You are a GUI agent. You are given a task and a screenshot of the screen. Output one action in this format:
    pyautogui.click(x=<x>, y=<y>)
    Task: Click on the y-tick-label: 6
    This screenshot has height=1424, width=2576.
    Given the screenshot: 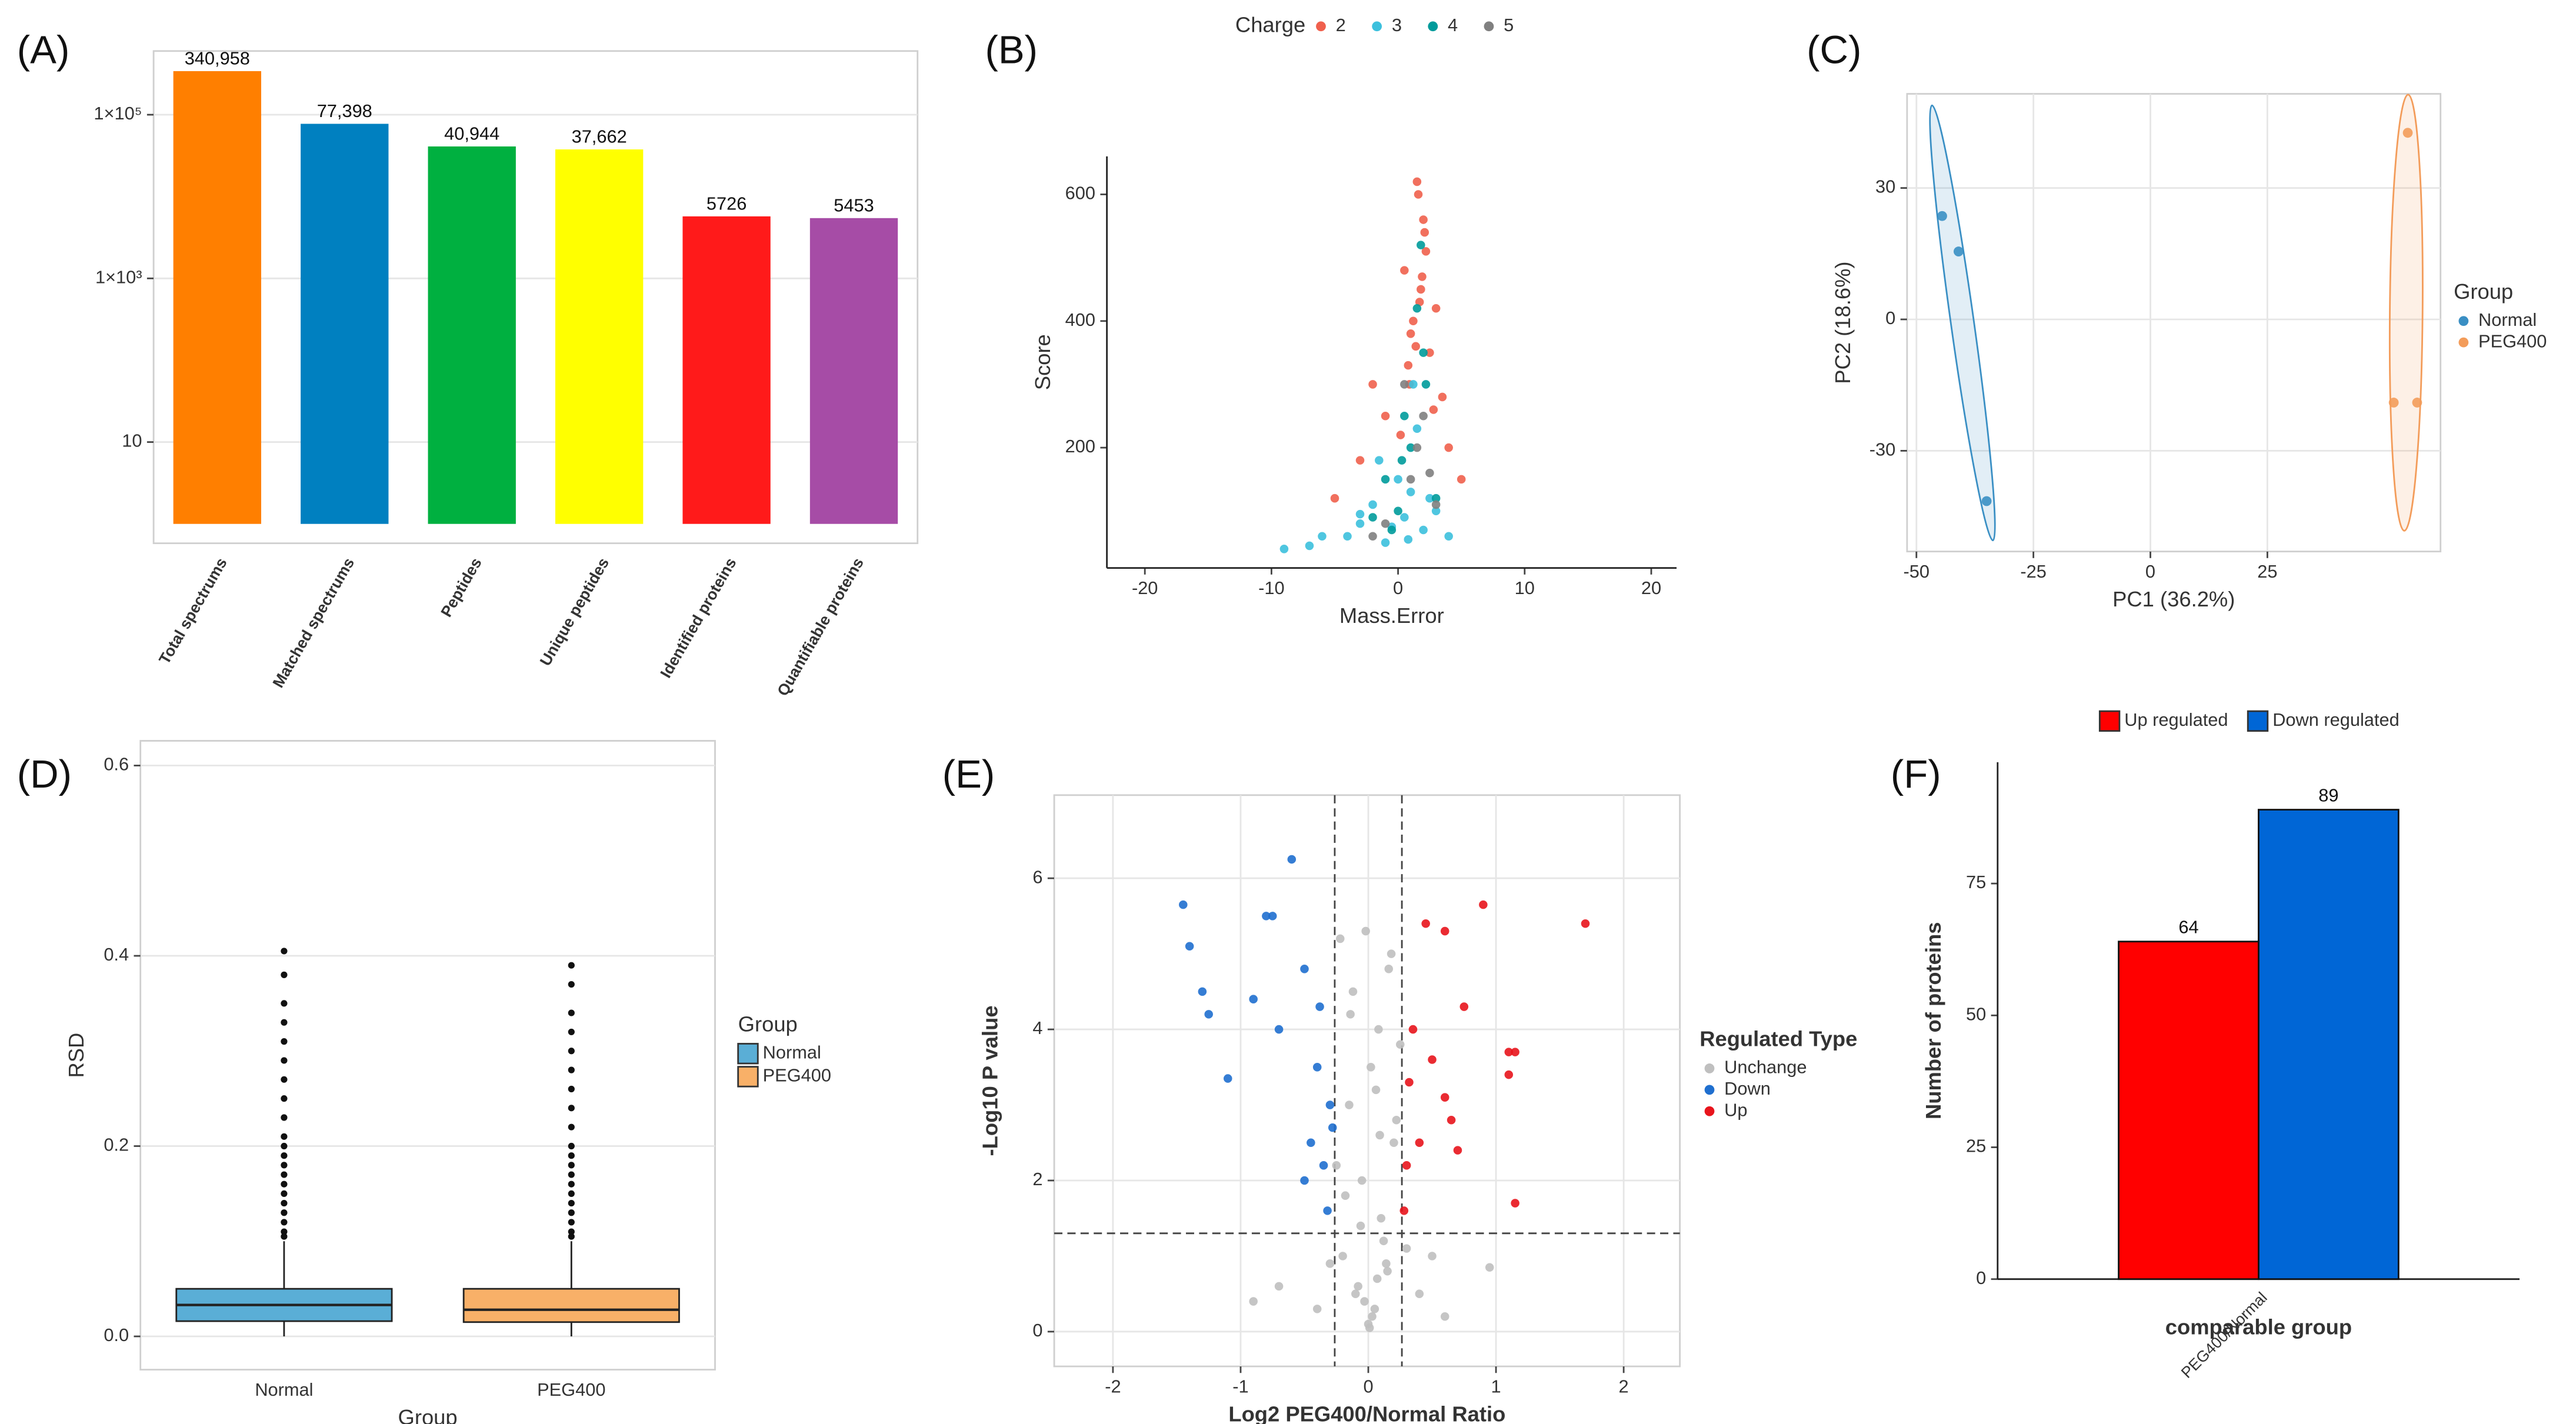 What is the action you would take?
    pyautogui.click(x=1037, y=876)
    